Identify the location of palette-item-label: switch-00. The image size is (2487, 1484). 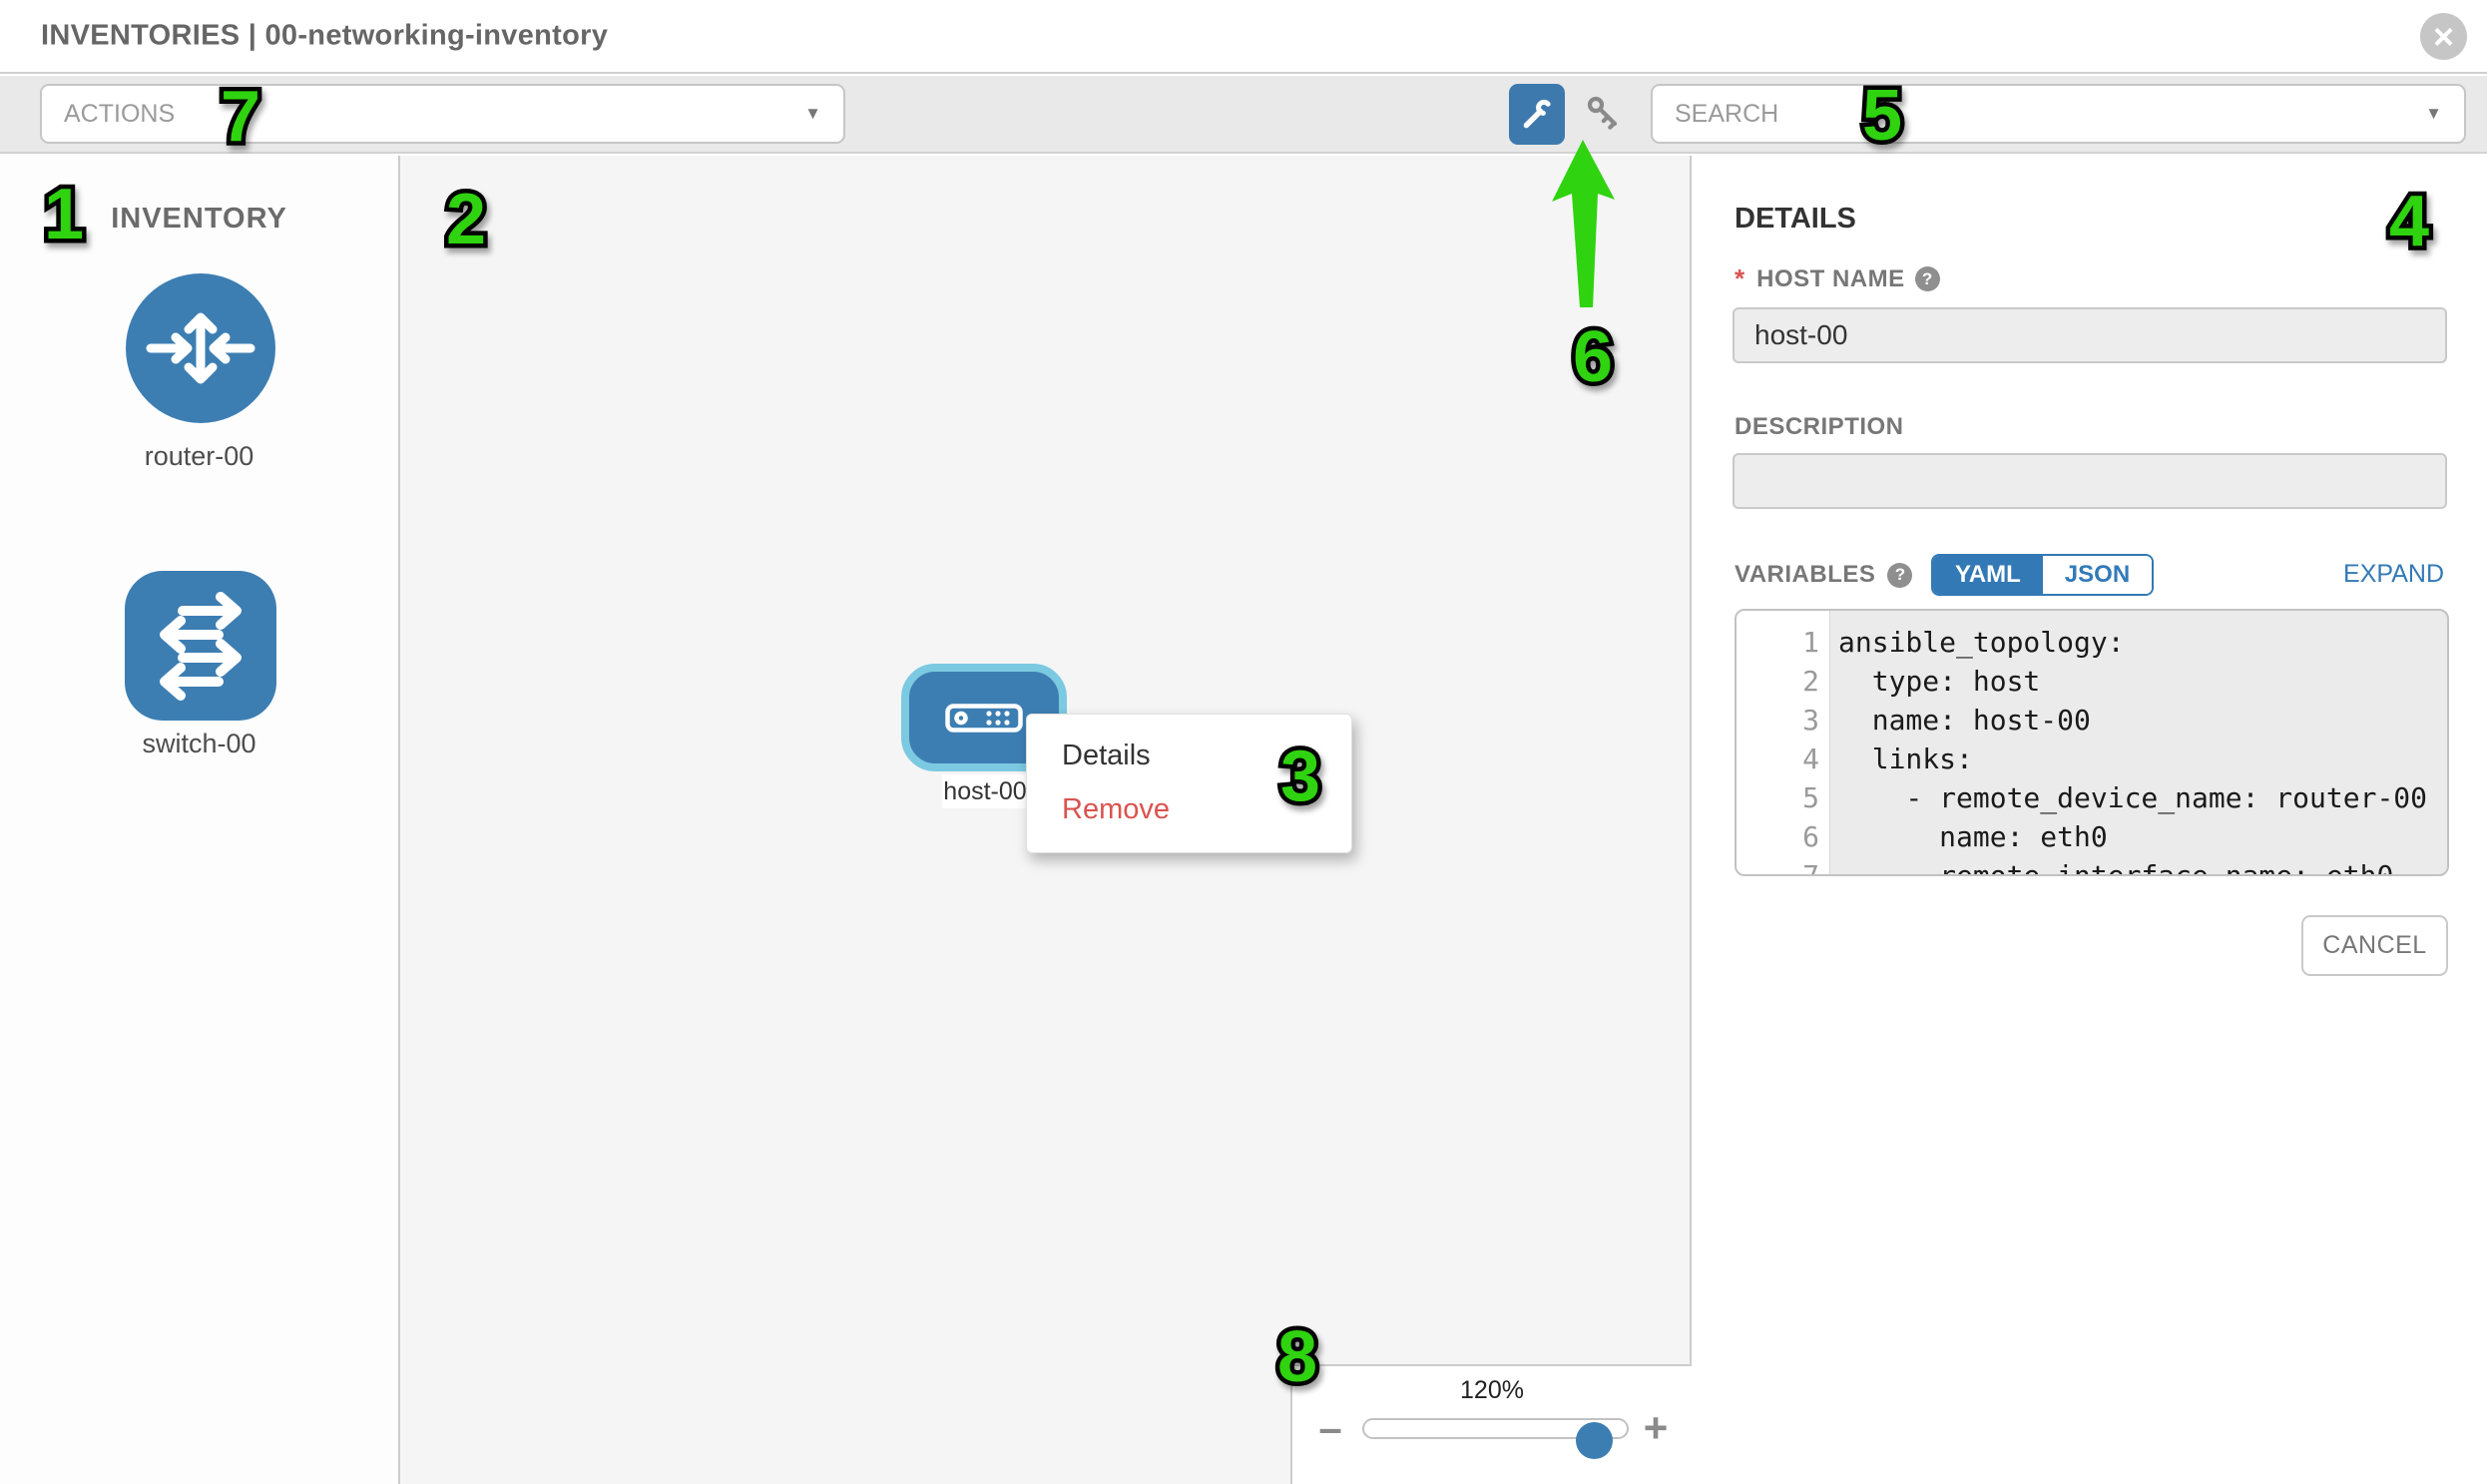
(199, 743).